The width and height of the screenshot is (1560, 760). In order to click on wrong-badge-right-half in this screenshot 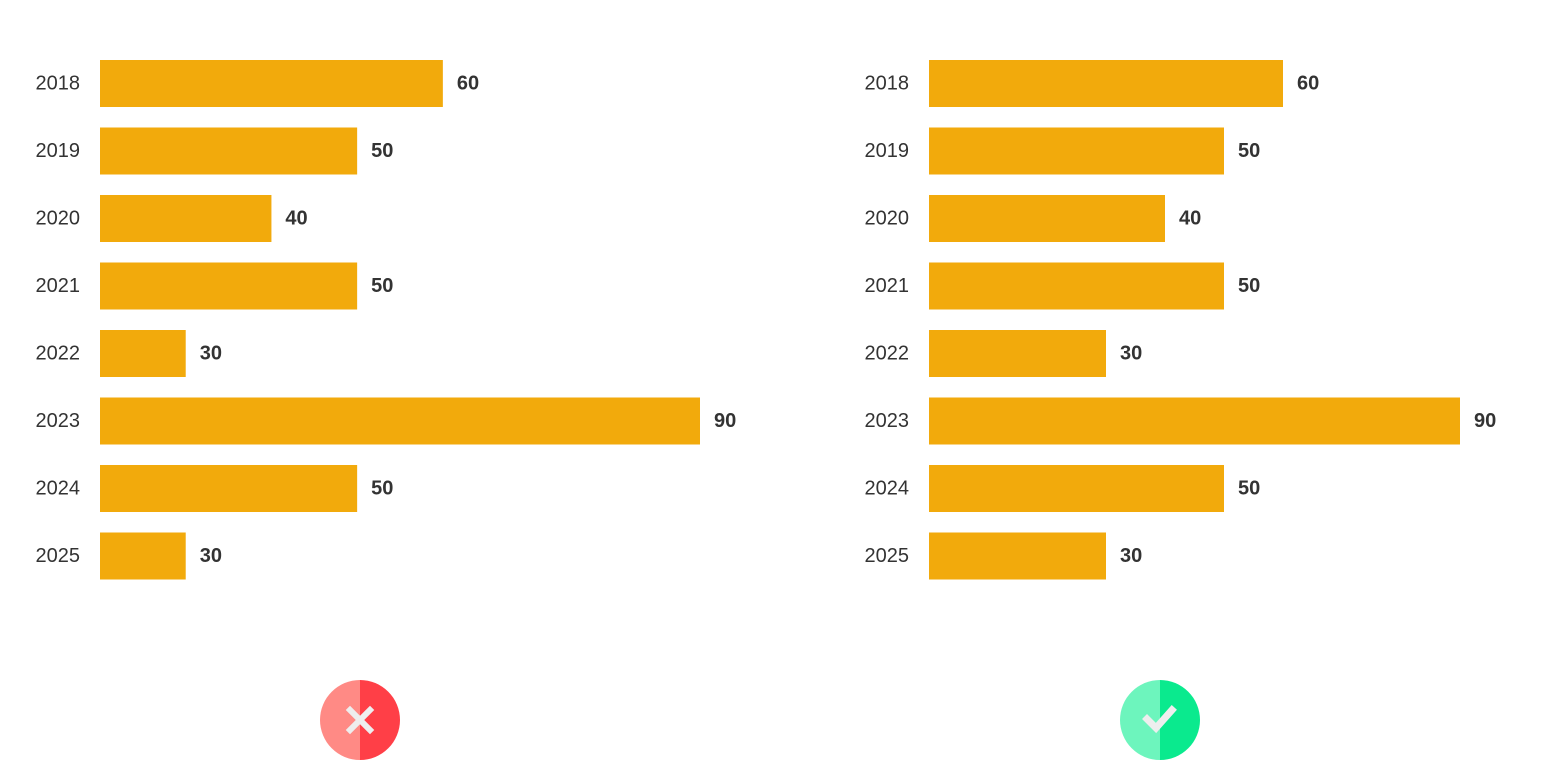, I will do `click(380, 720)`.